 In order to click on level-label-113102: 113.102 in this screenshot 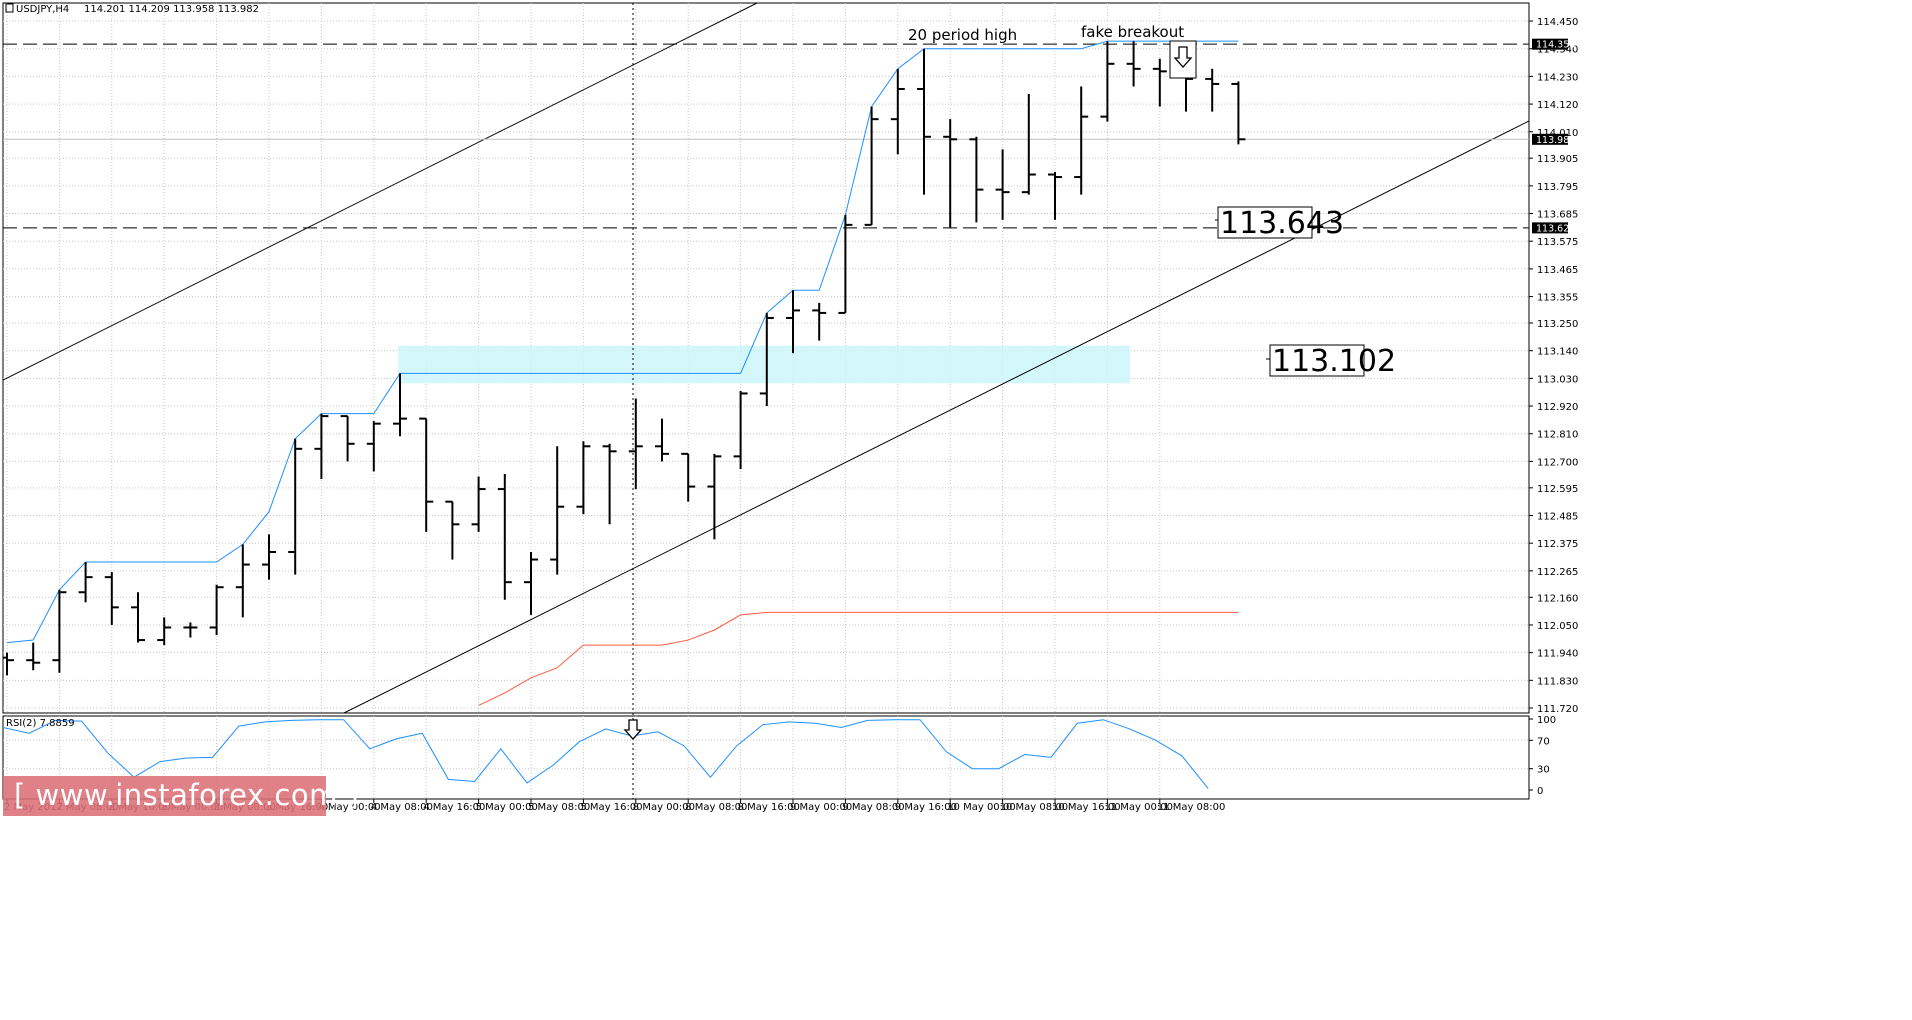, I will do `click(1331, 361)`.